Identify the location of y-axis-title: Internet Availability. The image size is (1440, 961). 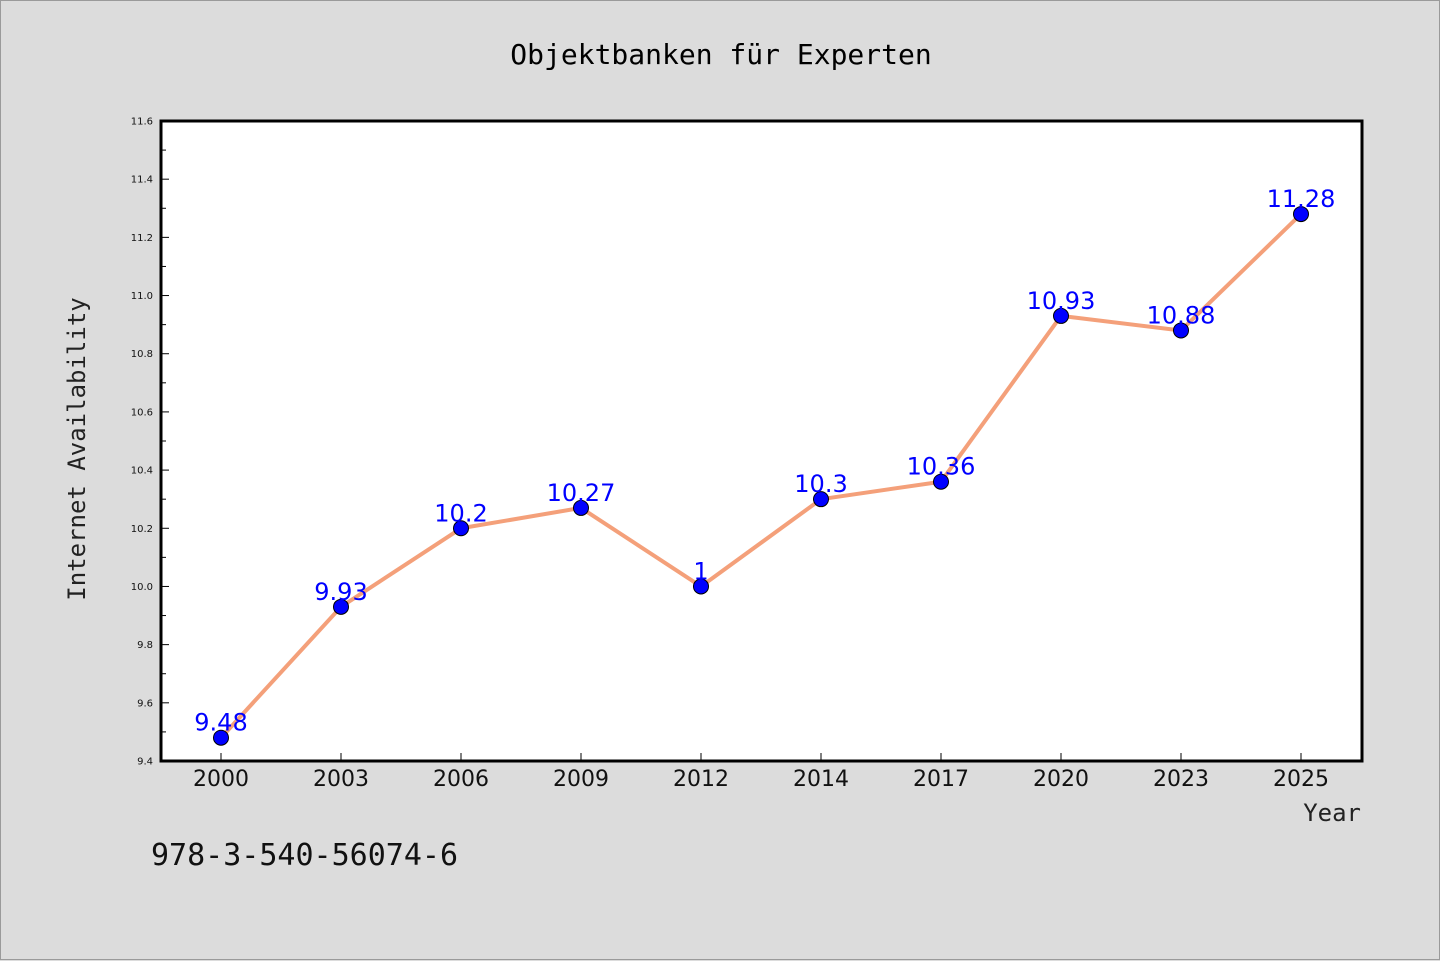
(77, 448).